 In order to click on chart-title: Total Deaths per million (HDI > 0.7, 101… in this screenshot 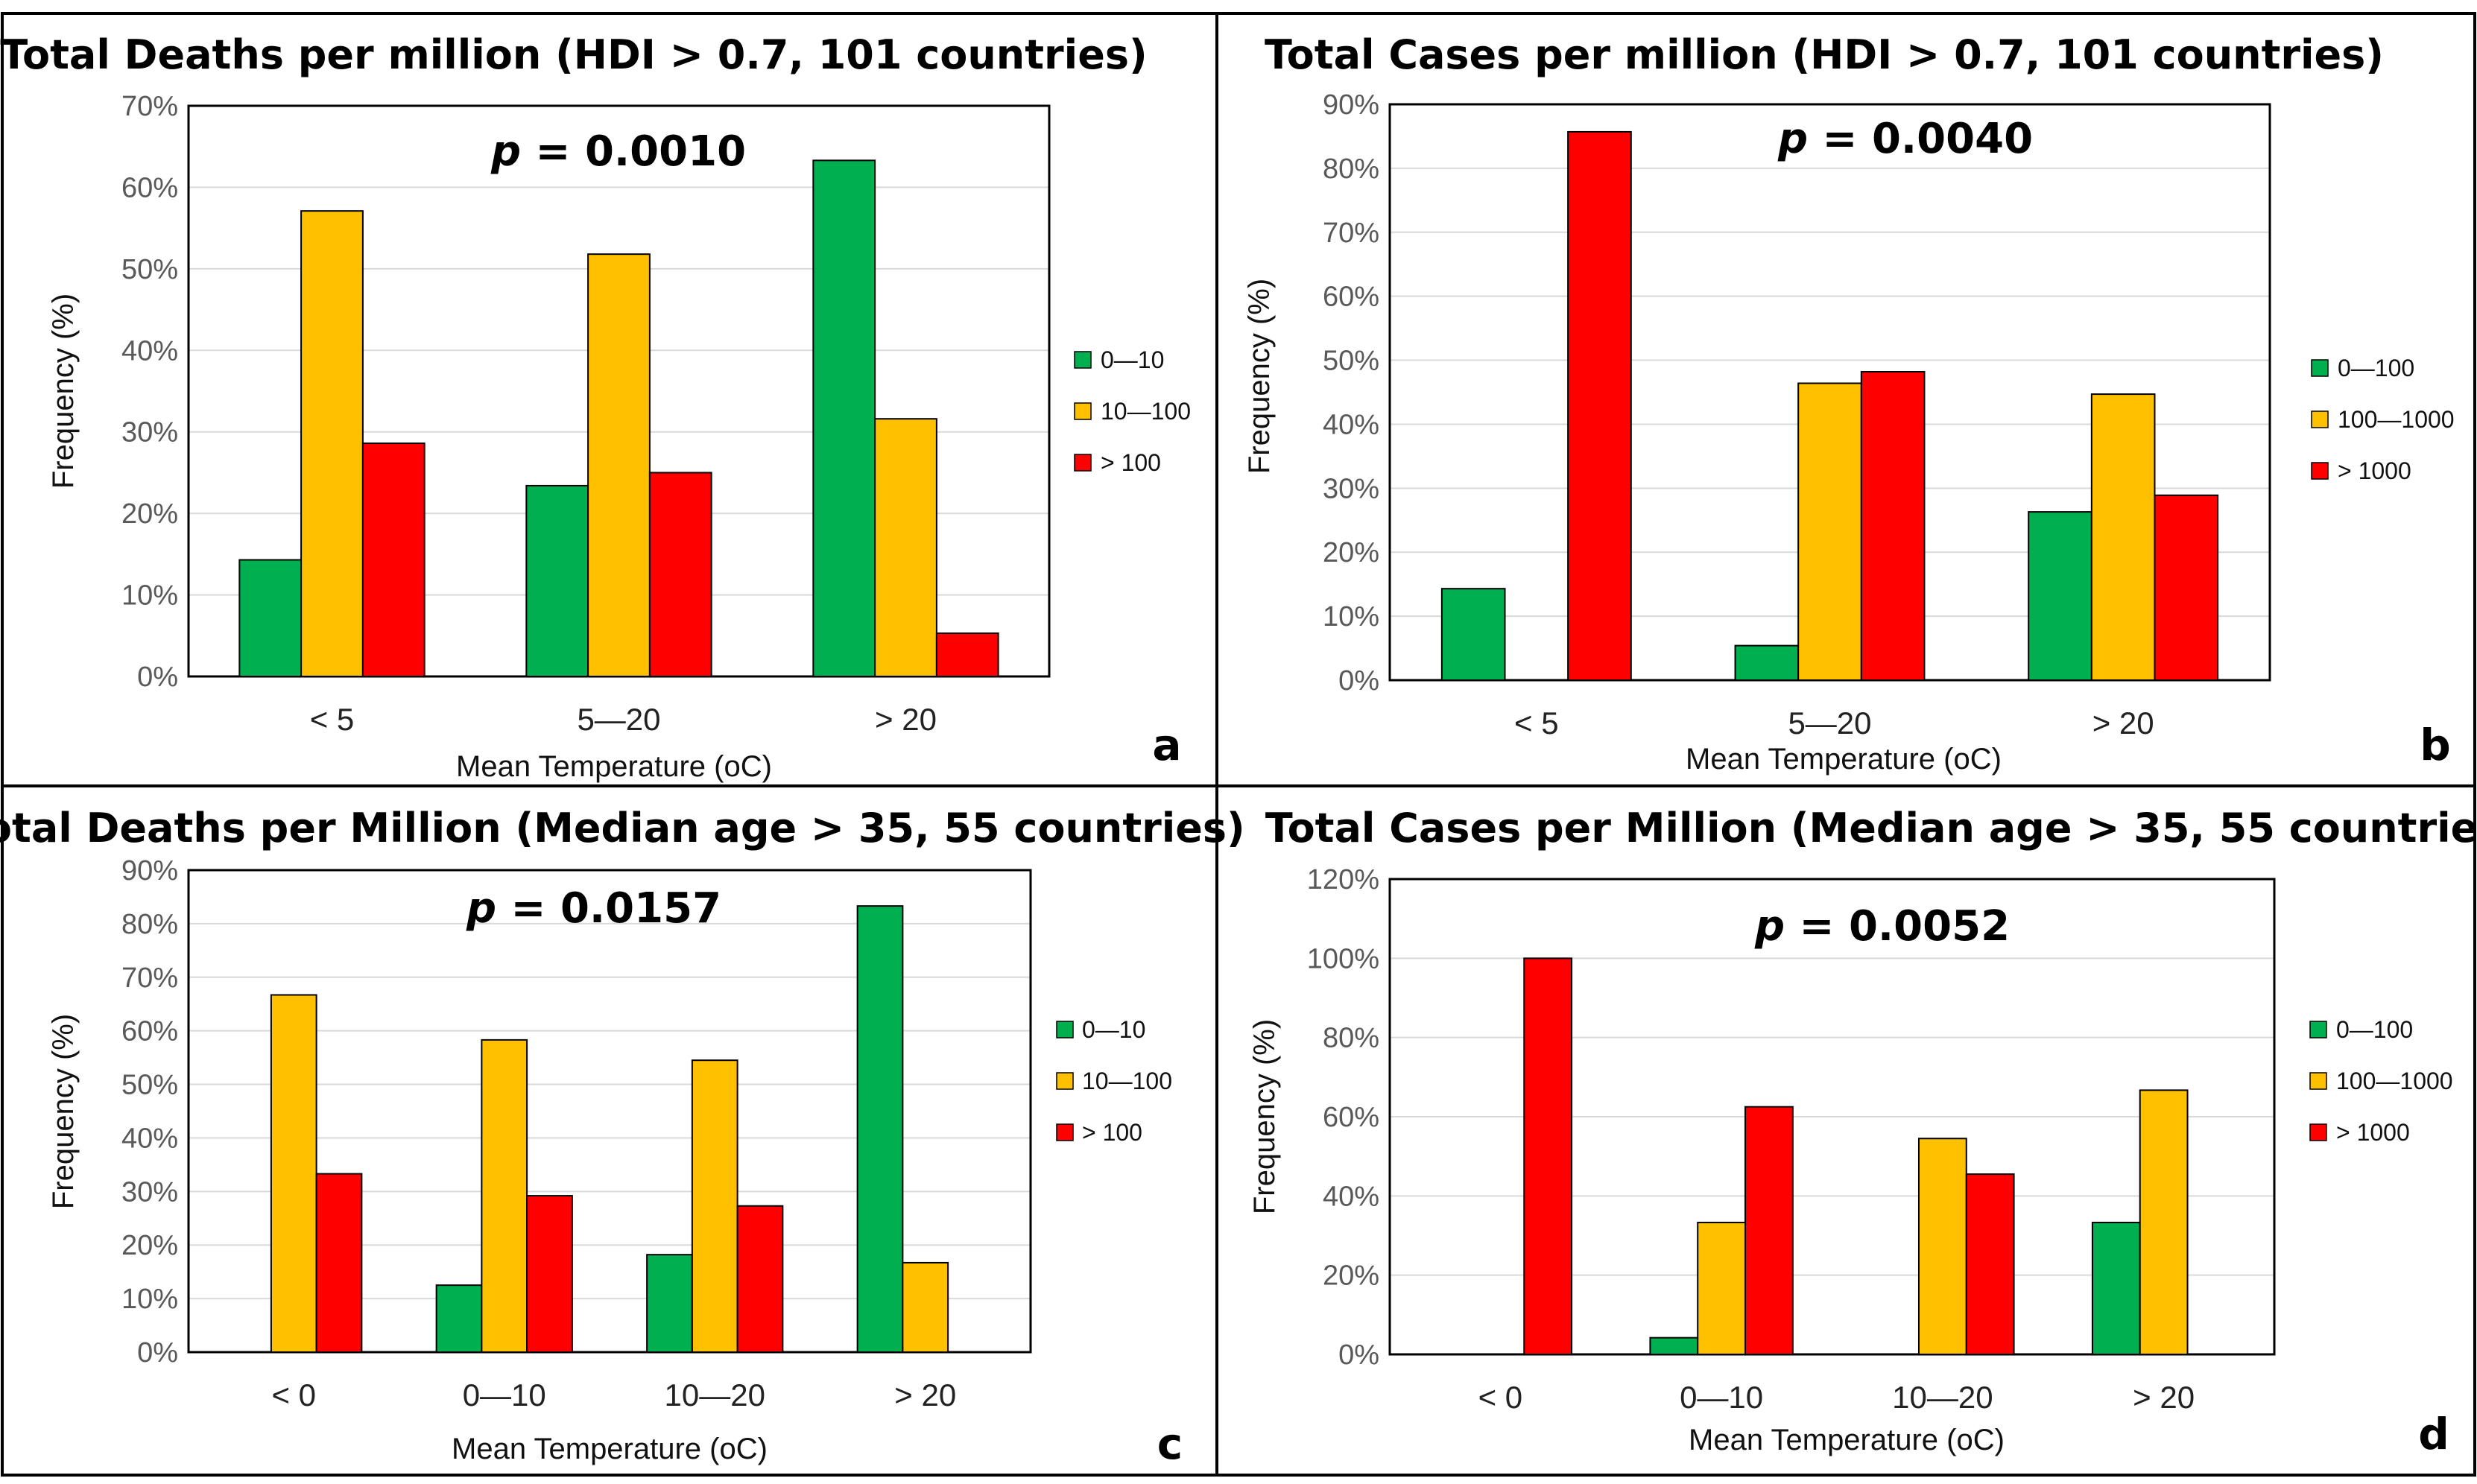, I will do `click(573, 54)`.